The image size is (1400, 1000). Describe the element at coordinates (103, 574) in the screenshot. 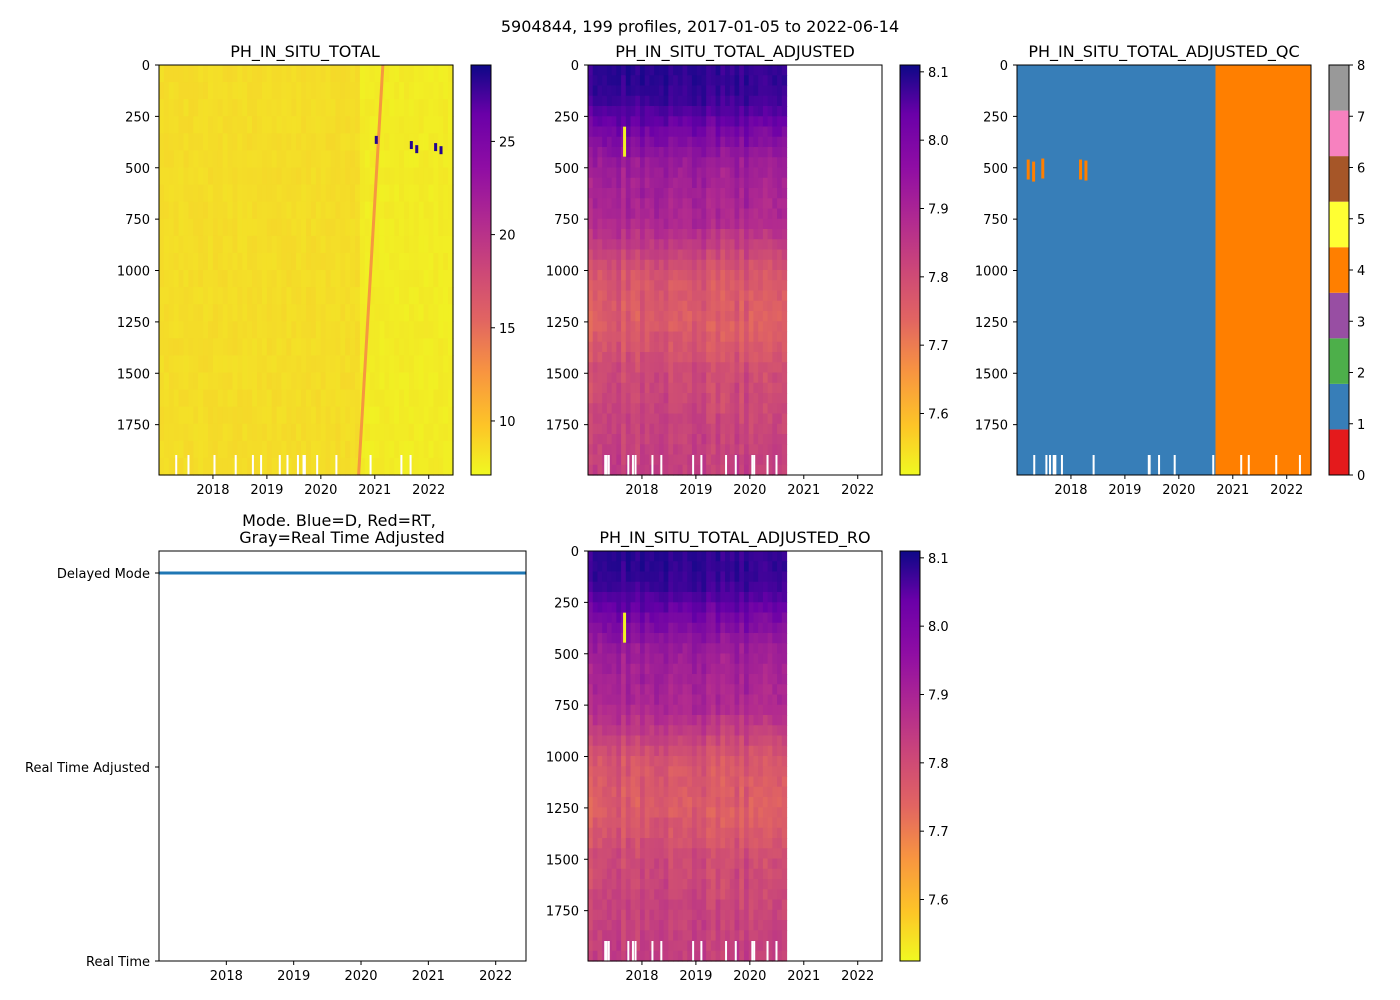

I see `y-tick-label: Delayed Mode` at that location.